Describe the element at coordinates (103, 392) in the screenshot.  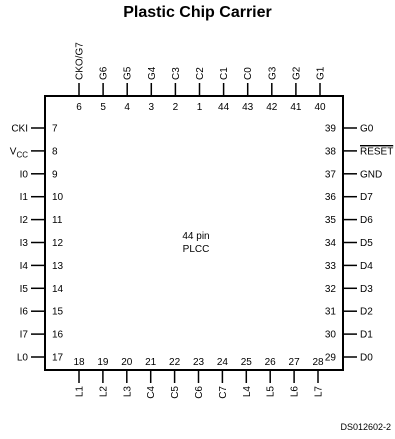
I see `pin-signal-label: L2` at that location.